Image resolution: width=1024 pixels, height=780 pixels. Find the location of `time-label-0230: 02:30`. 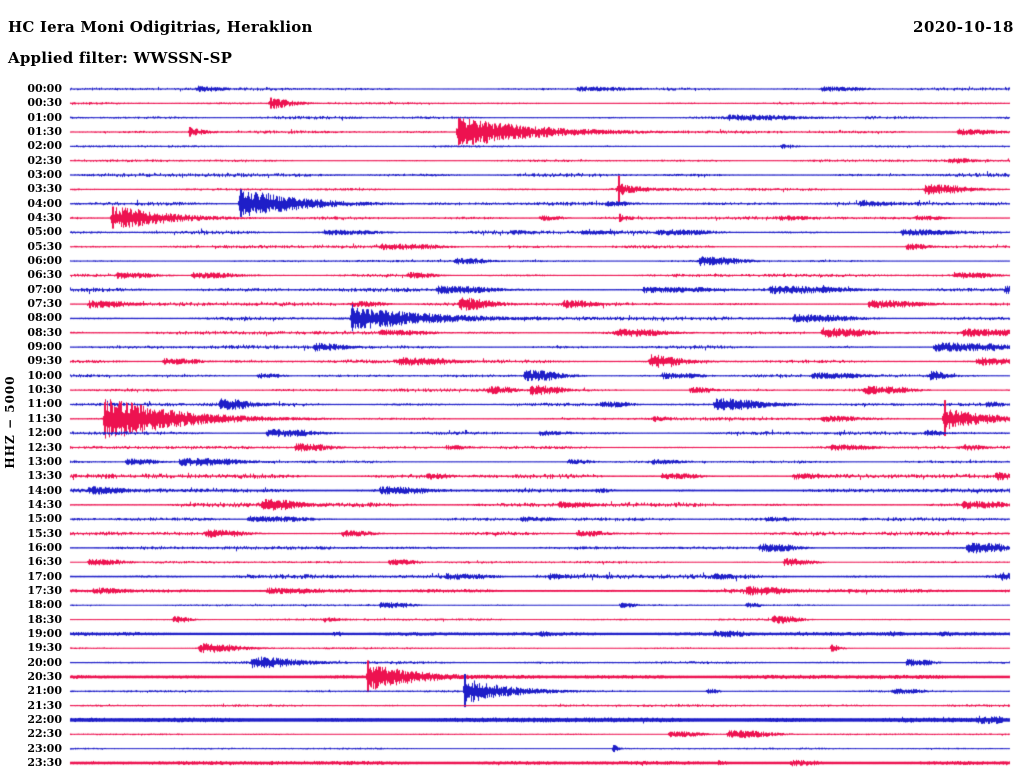

time-label-0230: 02:30 is located at coordinates (44, 160).